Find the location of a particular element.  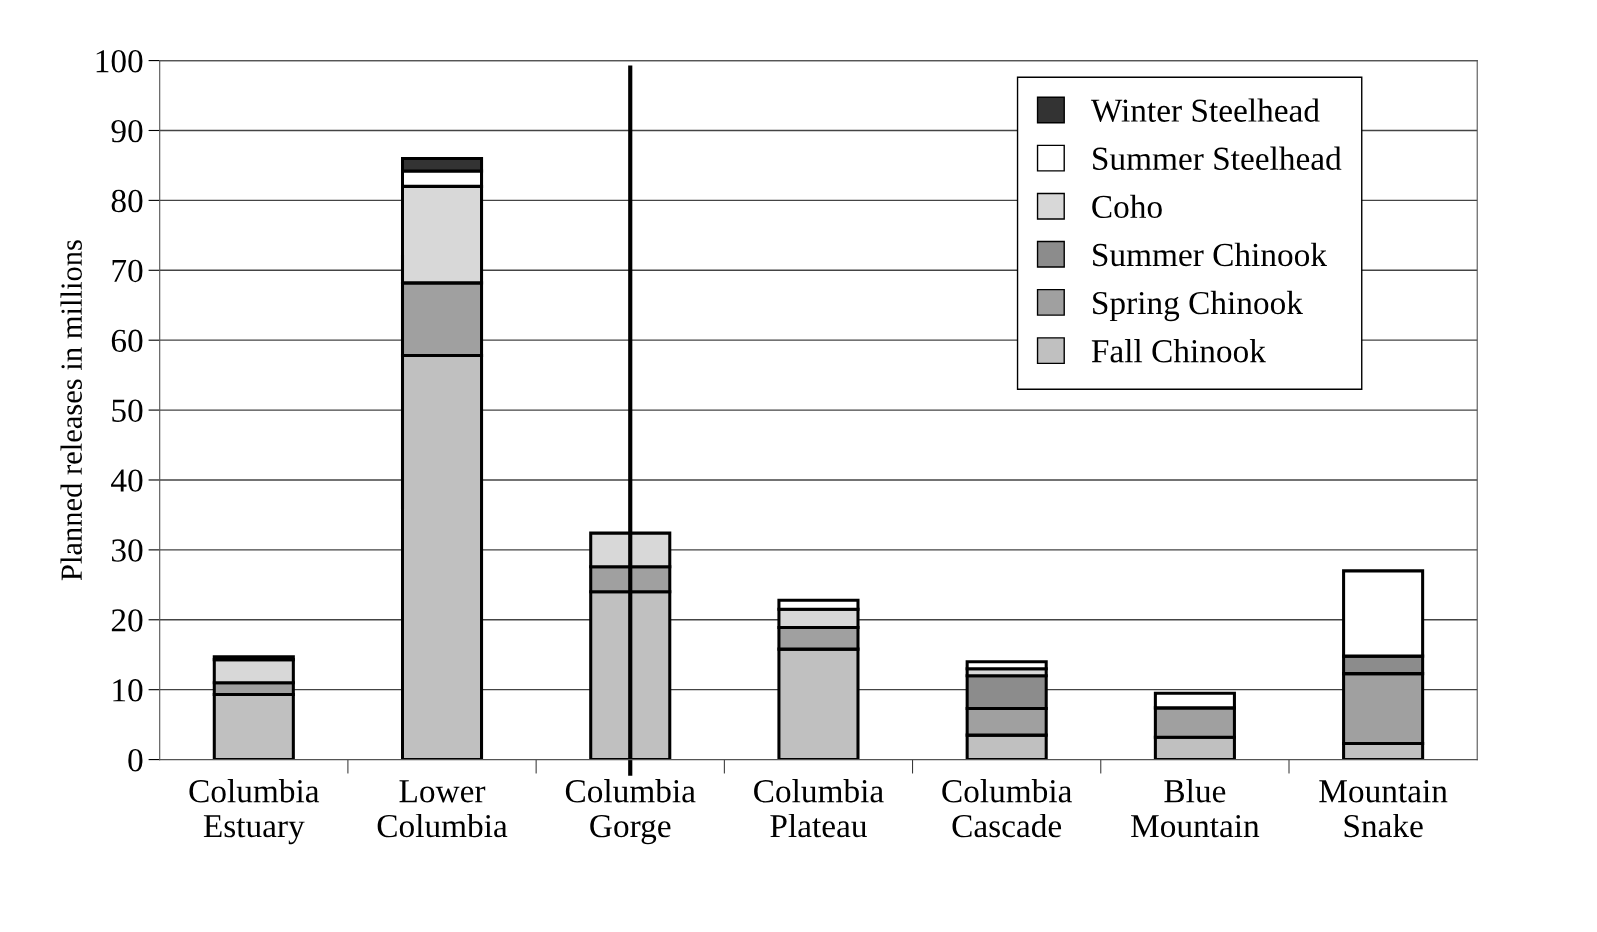

legend-label: Fall Chinook is located at coordinates (1178, 351).